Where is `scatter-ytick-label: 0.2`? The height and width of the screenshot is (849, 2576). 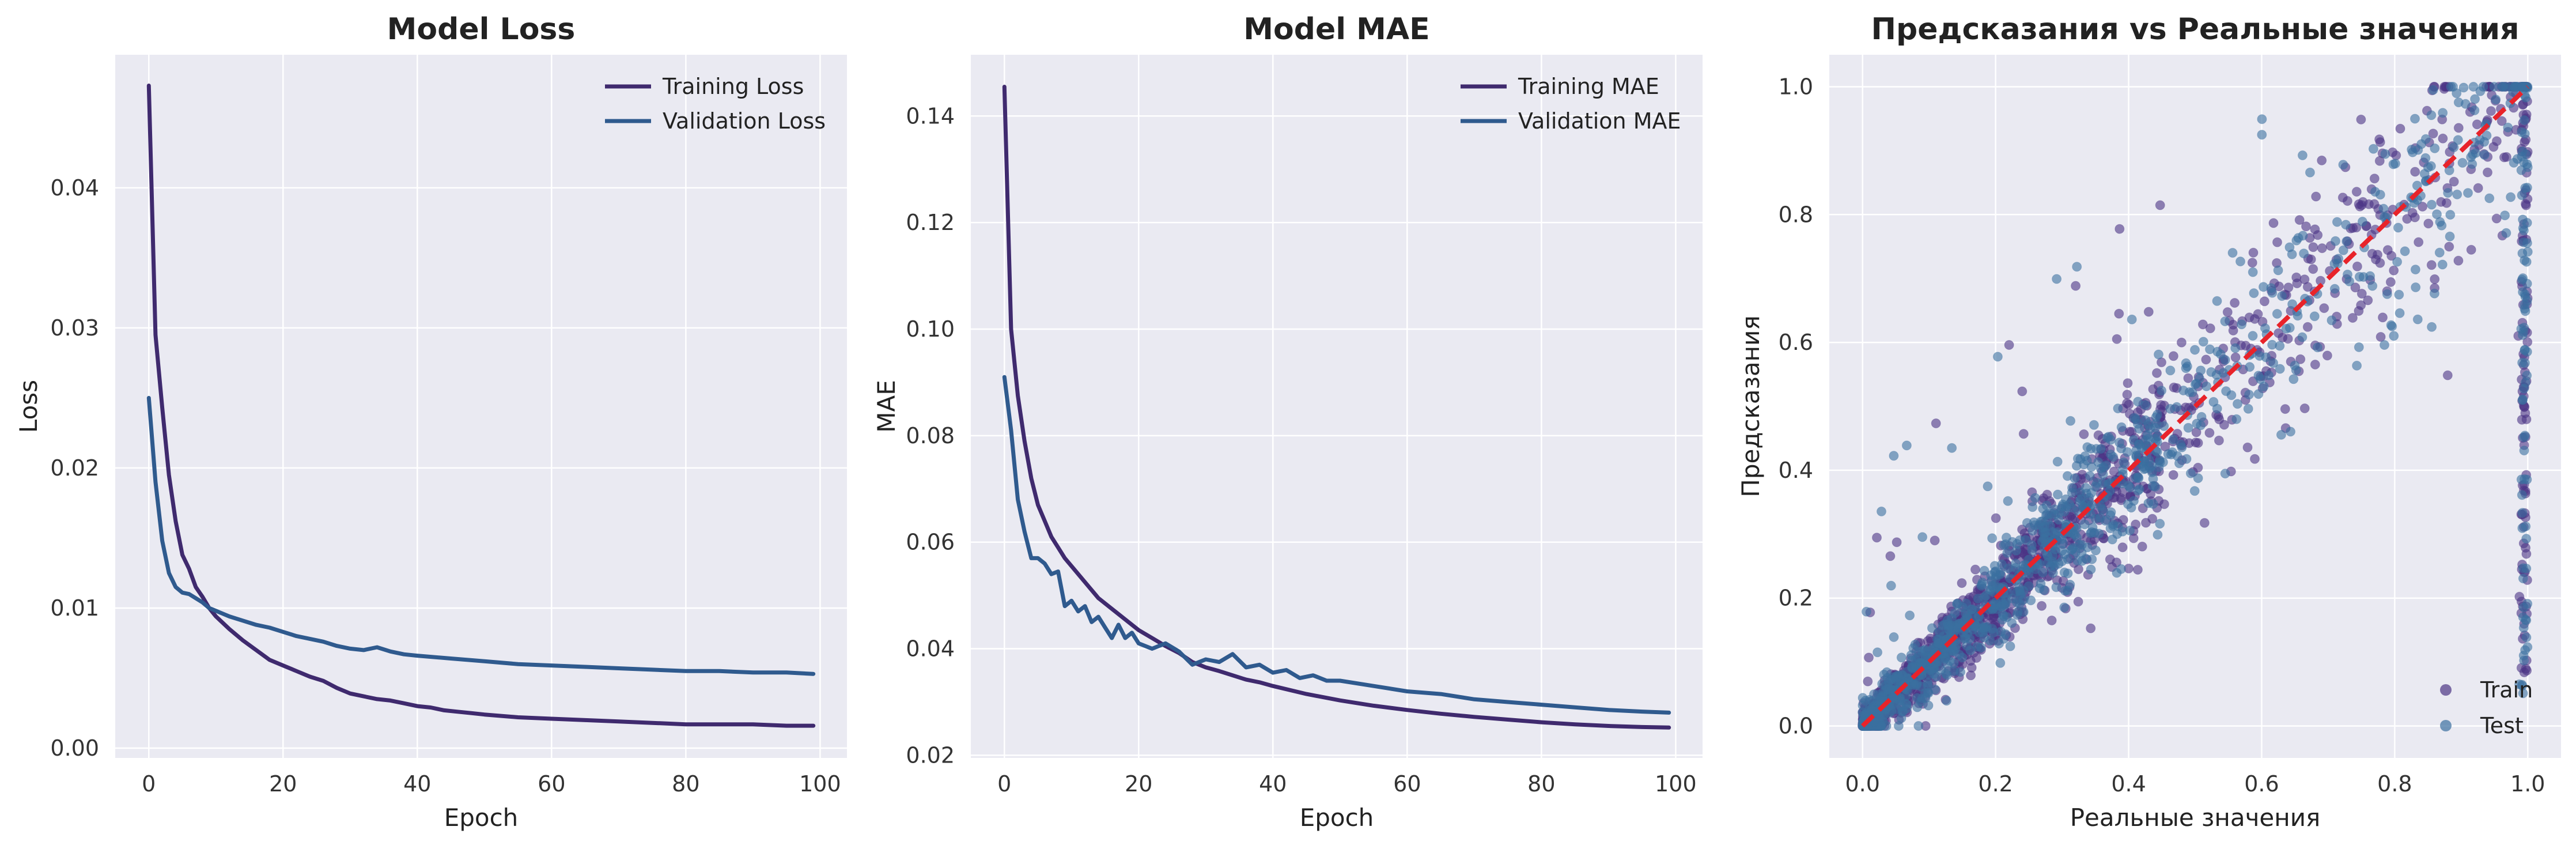 scatter-ytick-label: 0.2 is located at coordinates (1796, 598).